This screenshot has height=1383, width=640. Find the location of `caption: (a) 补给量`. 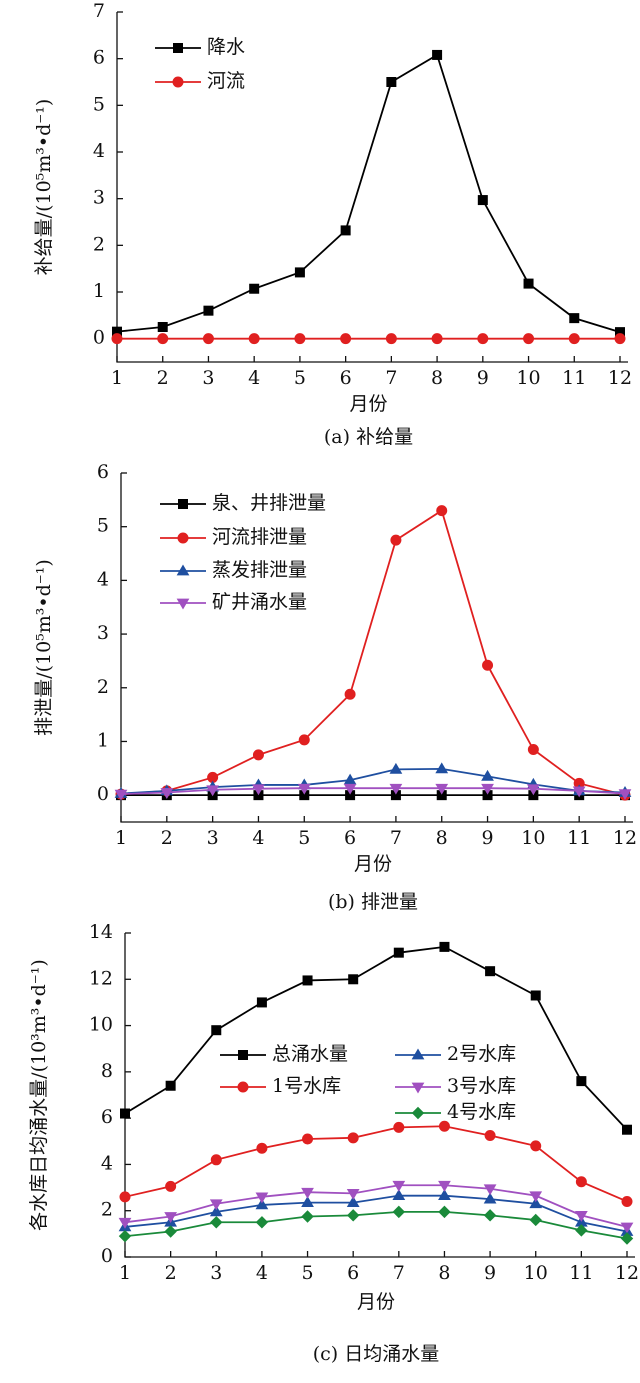

caption: (a) 补给量 is located at coordinates (368, 437).